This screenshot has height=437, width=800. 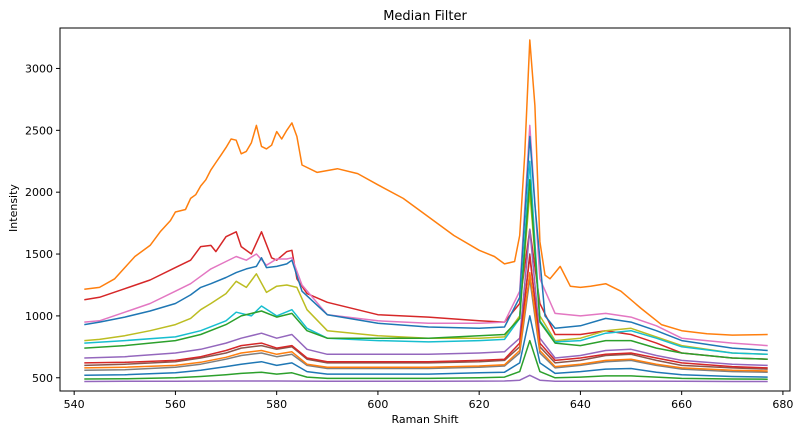 I want to click on y-axis-label: Intensity, so click(x=13, y=208).